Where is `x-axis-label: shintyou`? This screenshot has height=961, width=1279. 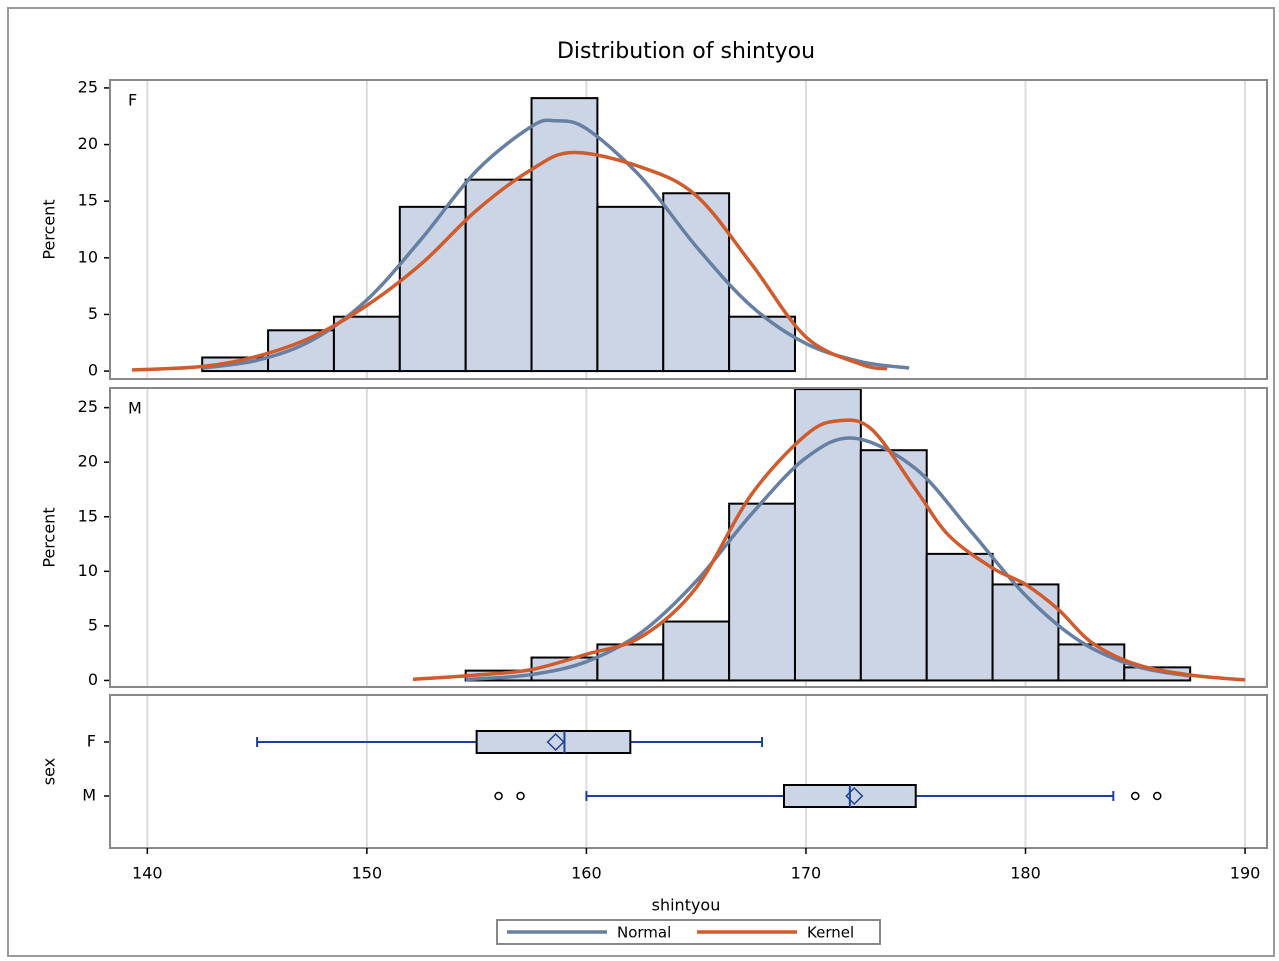
x-axis-label: shintyou is located at coordinates (686, 905).